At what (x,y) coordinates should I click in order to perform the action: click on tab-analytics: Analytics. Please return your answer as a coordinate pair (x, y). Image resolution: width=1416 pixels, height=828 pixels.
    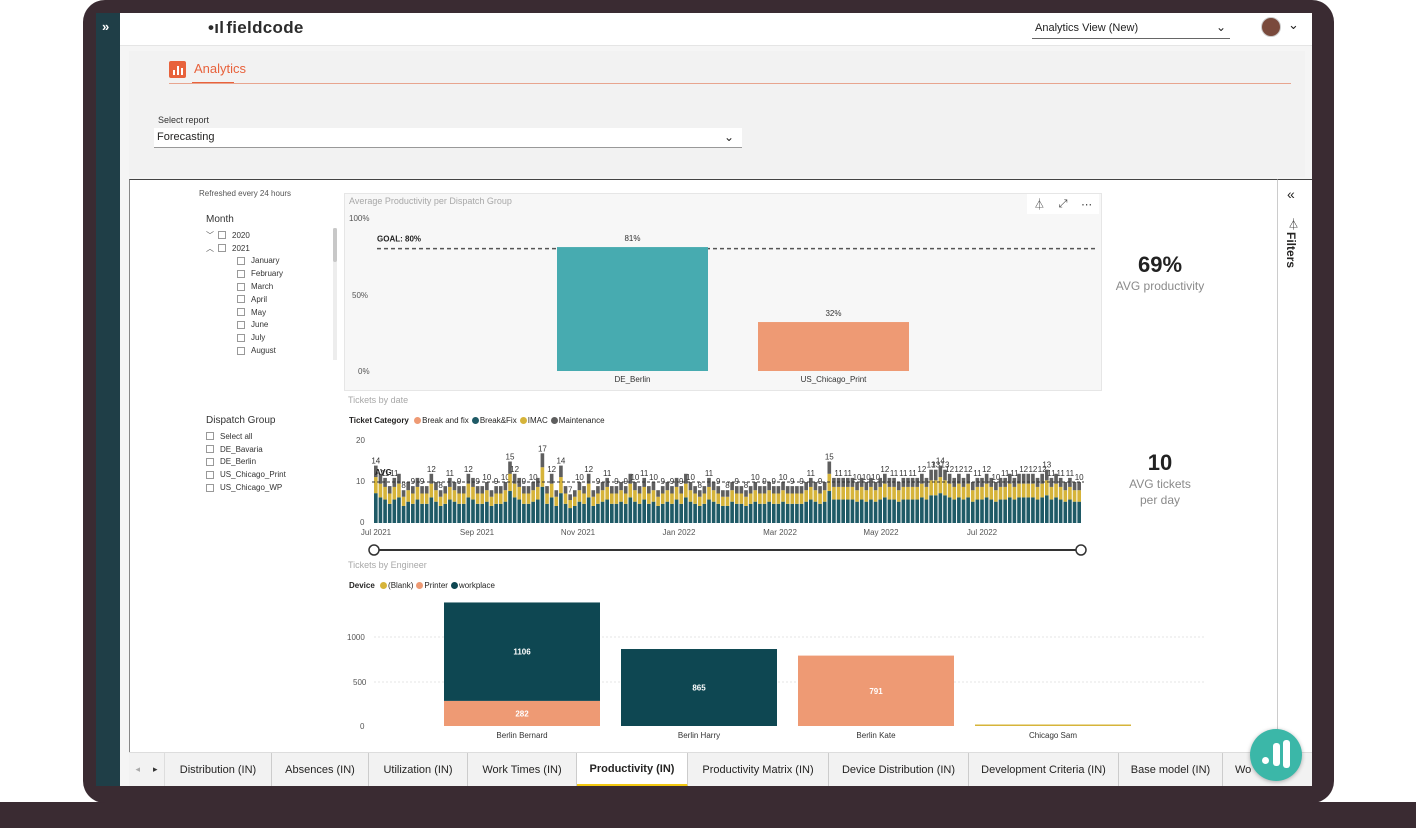
    Looking at the image, I should click on (207, 70).